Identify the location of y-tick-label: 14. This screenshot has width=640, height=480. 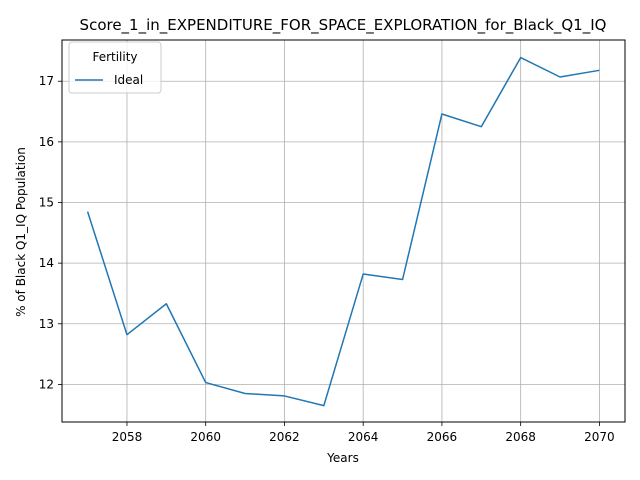
(46, 263).